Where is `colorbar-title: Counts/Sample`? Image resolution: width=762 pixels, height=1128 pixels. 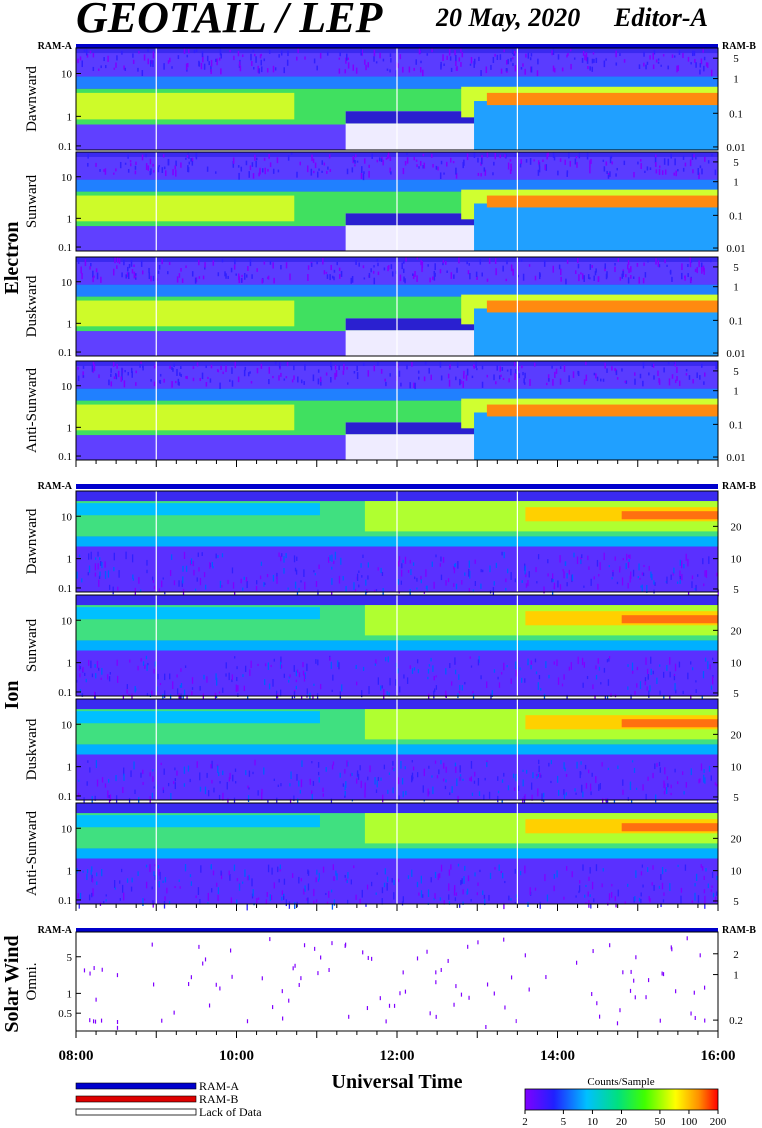 colorbar-title: Counts/Sample is located at coordinates (620, 1082).